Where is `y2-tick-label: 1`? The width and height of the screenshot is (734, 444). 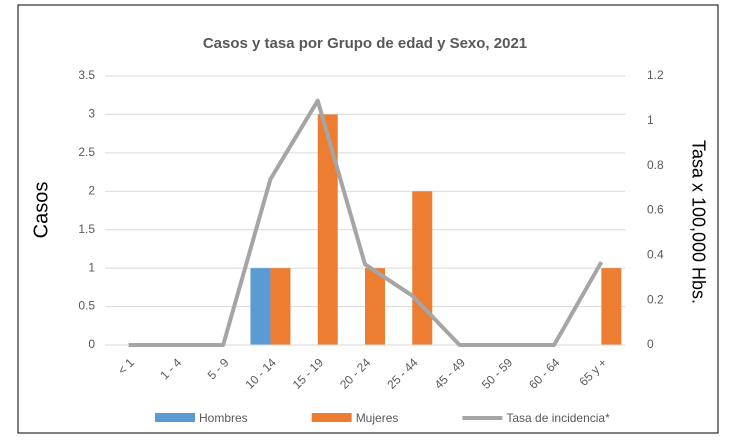
y2-tick-label: 1 is located at coordinates (650, 120).